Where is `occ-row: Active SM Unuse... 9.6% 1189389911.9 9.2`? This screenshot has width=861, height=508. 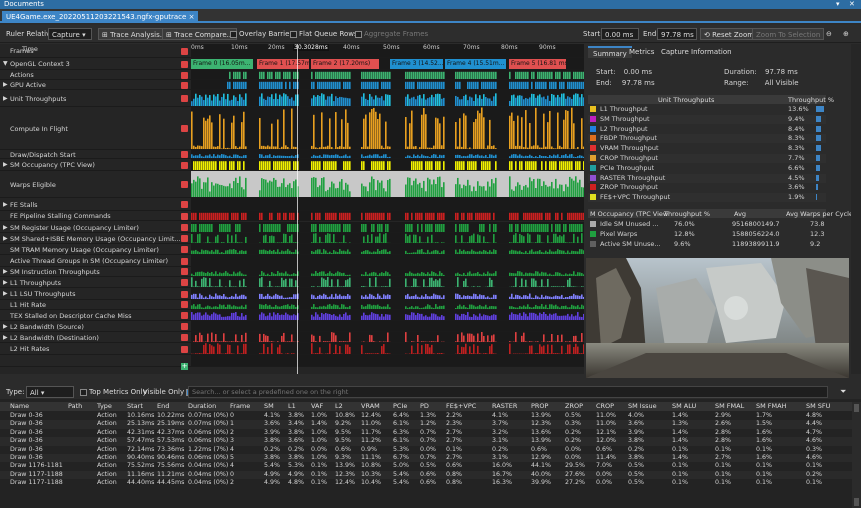
occ-row: Active SM Unuse... 9.6% 1189389911.9 9.2 is located at coordinates (707, 244).